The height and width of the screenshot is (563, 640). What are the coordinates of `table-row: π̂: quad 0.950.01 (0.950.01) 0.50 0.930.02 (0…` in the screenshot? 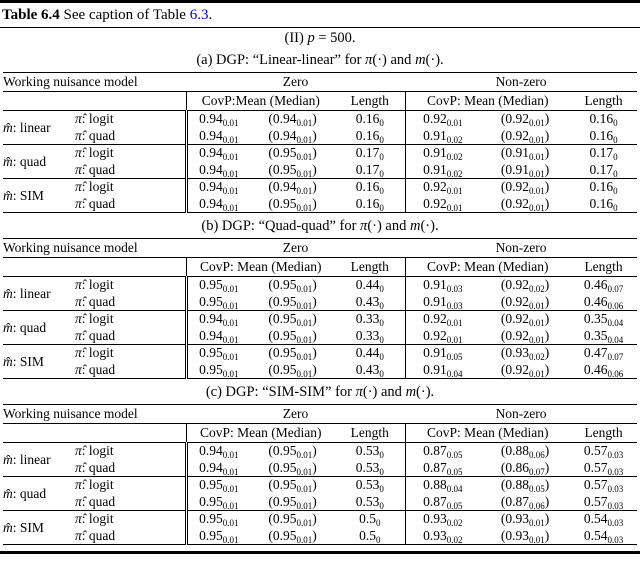 It's located at (320, 536).